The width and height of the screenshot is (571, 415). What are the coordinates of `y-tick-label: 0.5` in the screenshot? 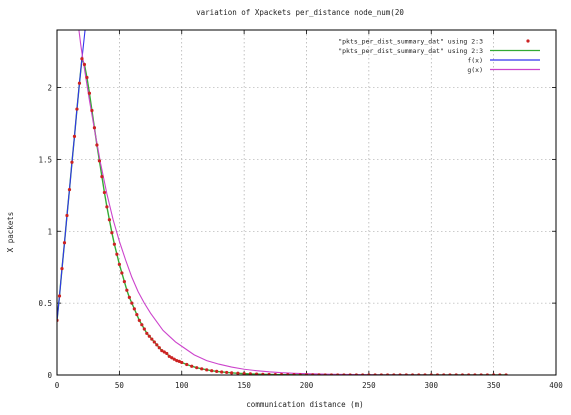 It's located at (45, 303).